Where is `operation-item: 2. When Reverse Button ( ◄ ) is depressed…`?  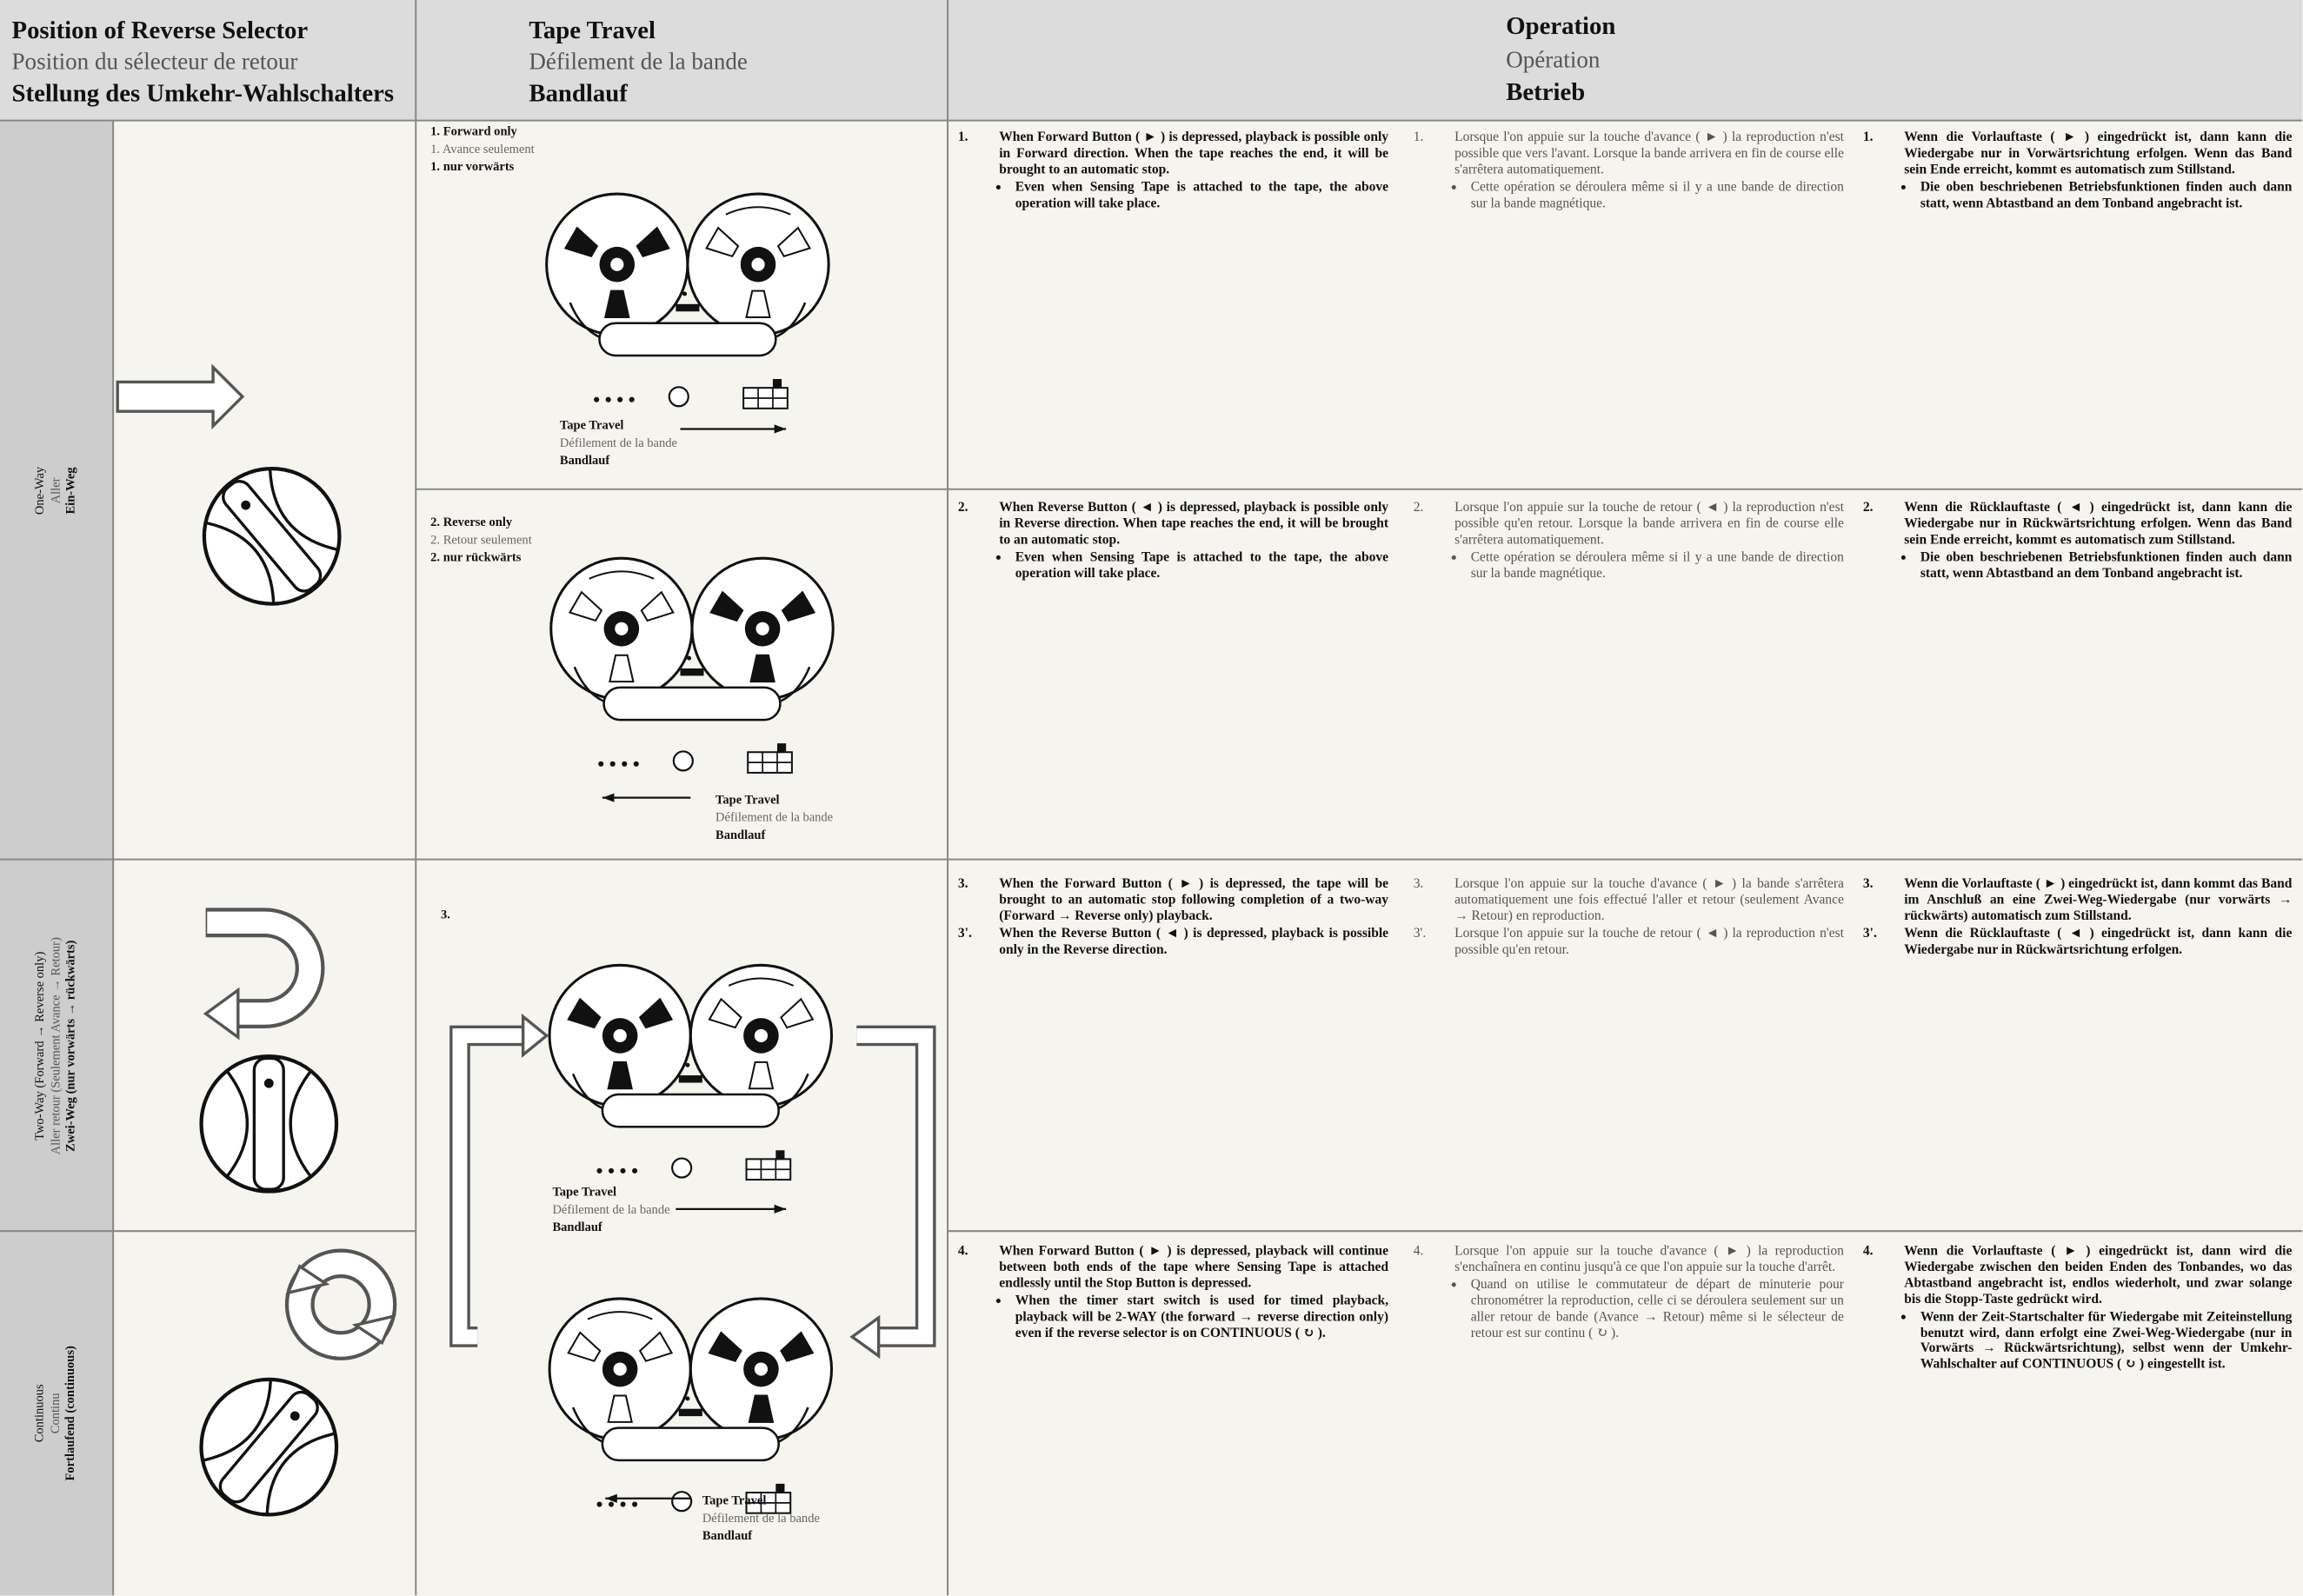
operation-item: 2. When Reverse Button ( ◄ ) is depressed… is located at coordinates (1173, 524).